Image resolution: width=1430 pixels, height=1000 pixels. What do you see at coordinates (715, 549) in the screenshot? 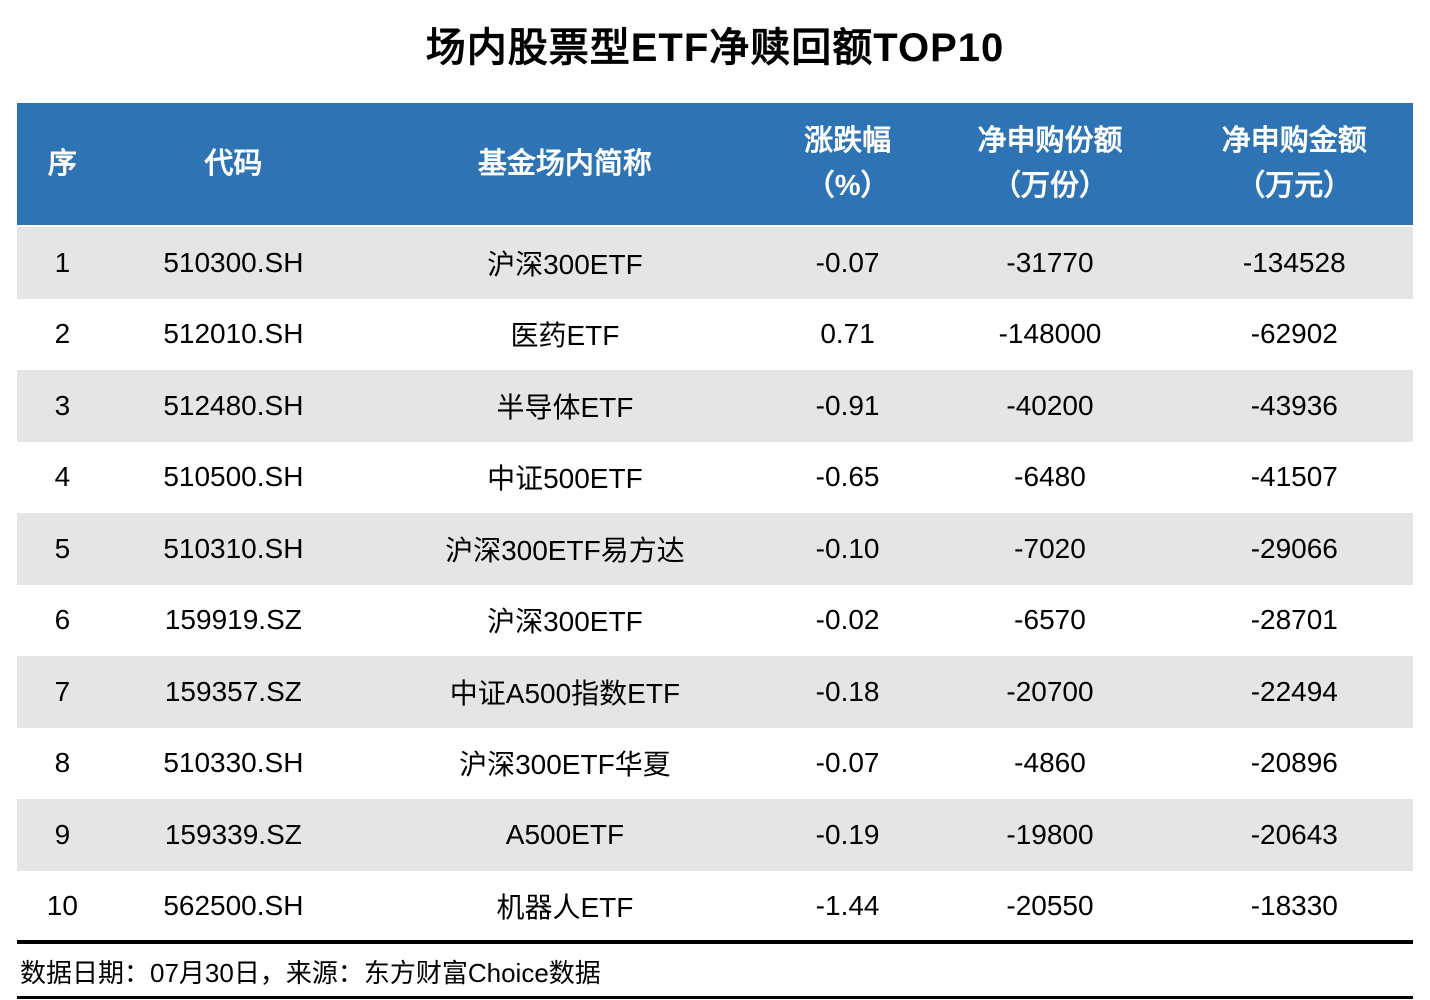
I see `table-row: 5 510310.SH 沪深300ETF易方达 -0.10 -7020 -29066` at bounding box center [715, 549].